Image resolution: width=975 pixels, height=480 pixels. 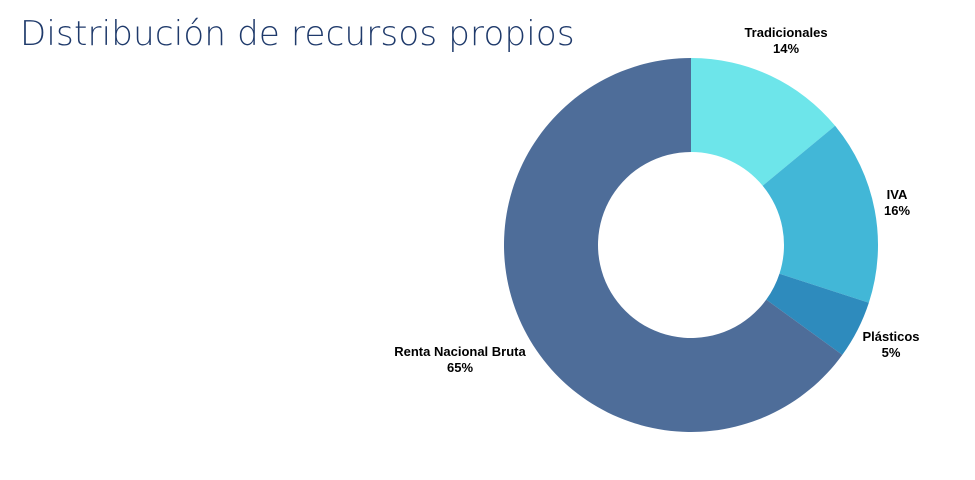 What do you see at coordinates (897, 194) in the screenshot?
I see `slice-name: IVA` at bounding box center [897, 194].